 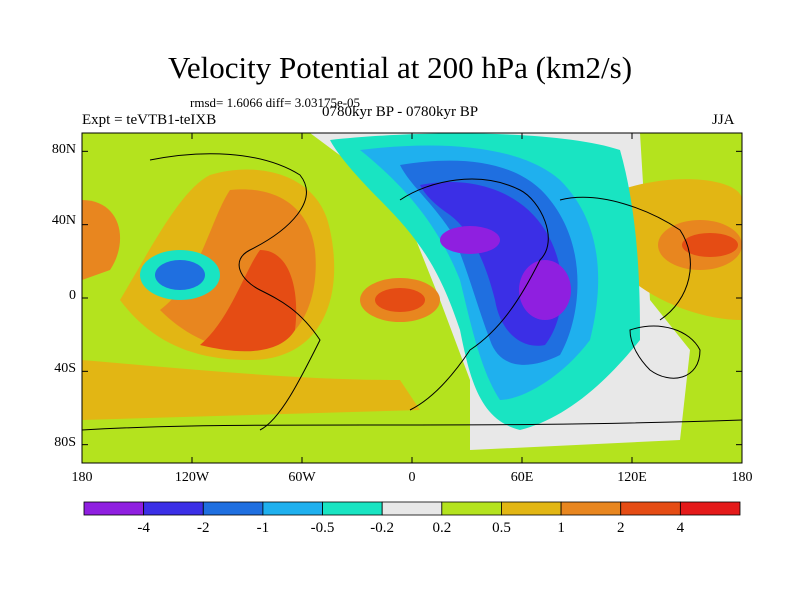 I want to click on colorbar-label: 1, so click(x=561, y=528).